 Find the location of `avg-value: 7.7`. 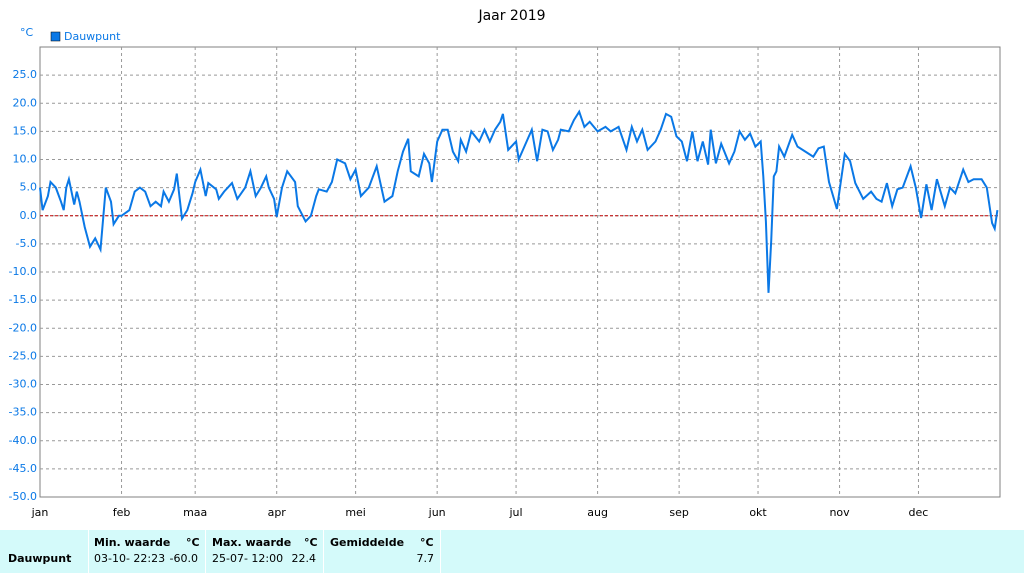

avg-value: 7.7 is located at coordinates (425, 558).